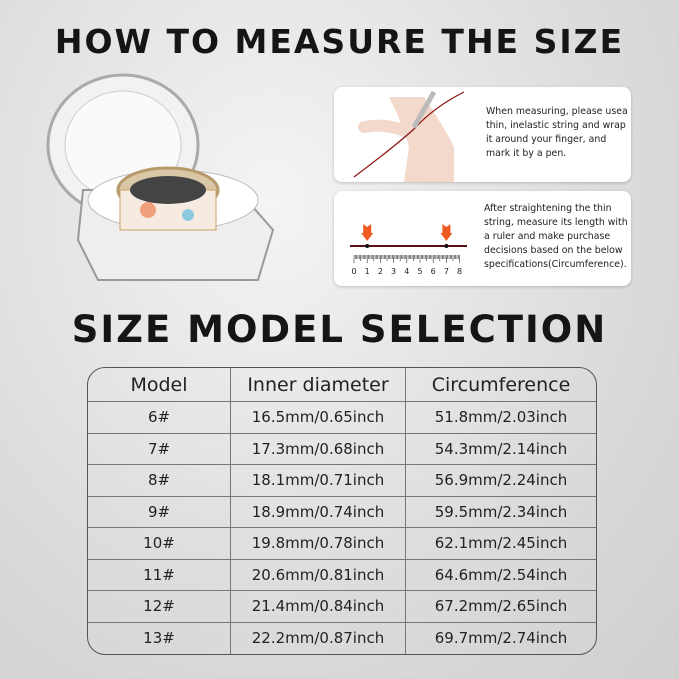 The image size is (679, 679). Describe the element at coordinates (501, 575) in the screenshot. I see `table-cell: 64.6mm/2.54inch` at that location.